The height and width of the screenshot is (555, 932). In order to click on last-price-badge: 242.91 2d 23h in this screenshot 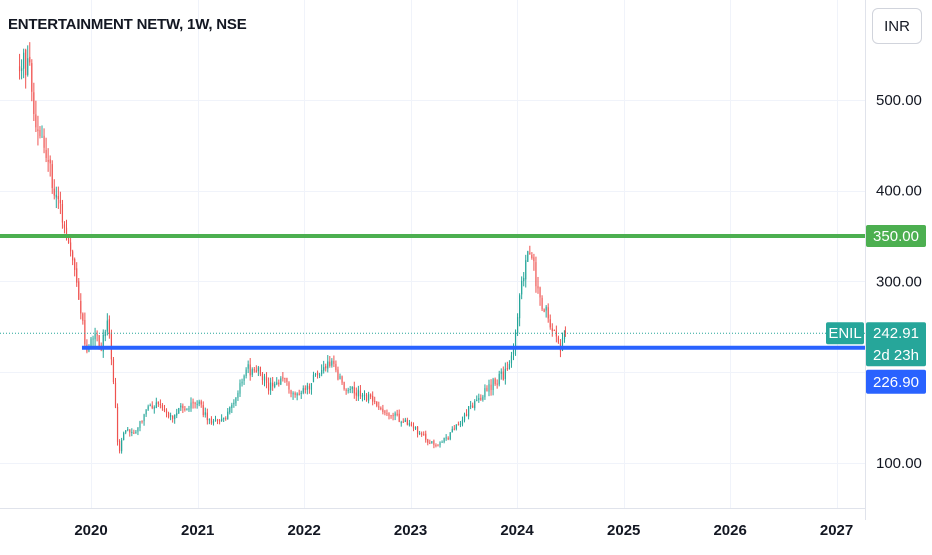, I will do `click(896, 344)`.